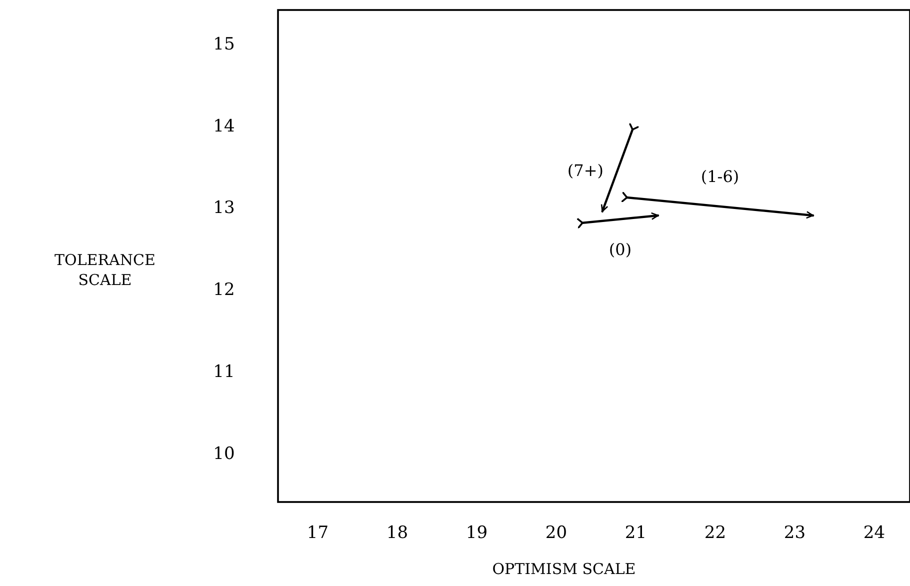 This screenshot has height=586, width=910. Describe the element at coordinates (556, 533) in the screenshot. I see `x-tick-label: 20` at that location.